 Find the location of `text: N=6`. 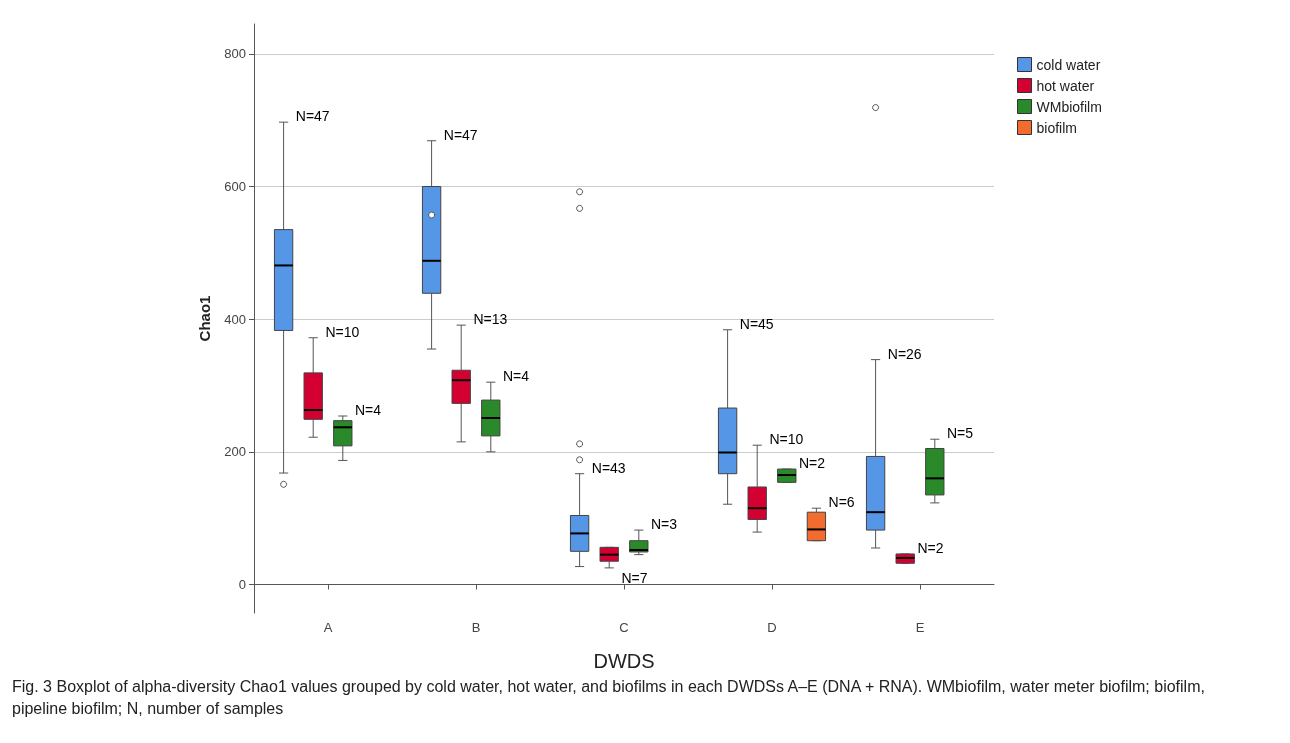

text: N=6 is located at coordinates (841, 502).